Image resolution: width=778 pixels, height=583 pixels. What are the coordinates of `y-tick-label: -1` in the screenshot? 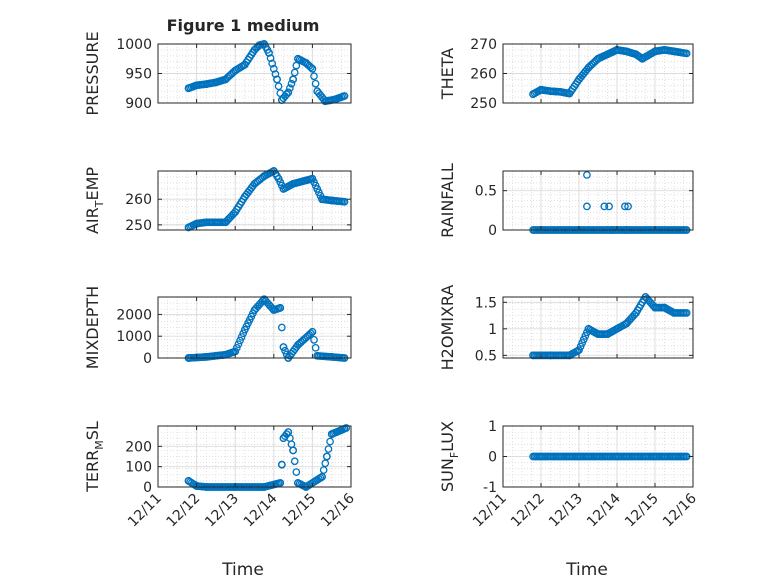 It's located at (490, 488).